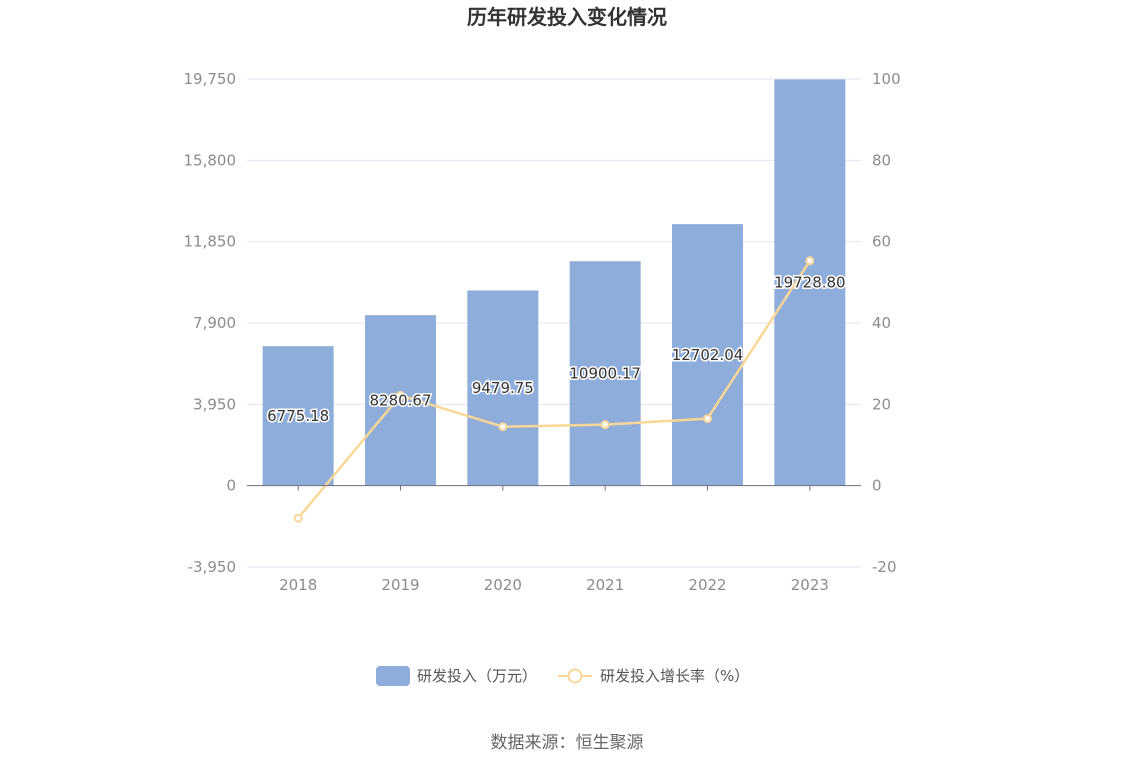  What do you see at coordinates (575, 676) in the screenshot?
I see `legend-line-marker` at bounding box center [575, 676].